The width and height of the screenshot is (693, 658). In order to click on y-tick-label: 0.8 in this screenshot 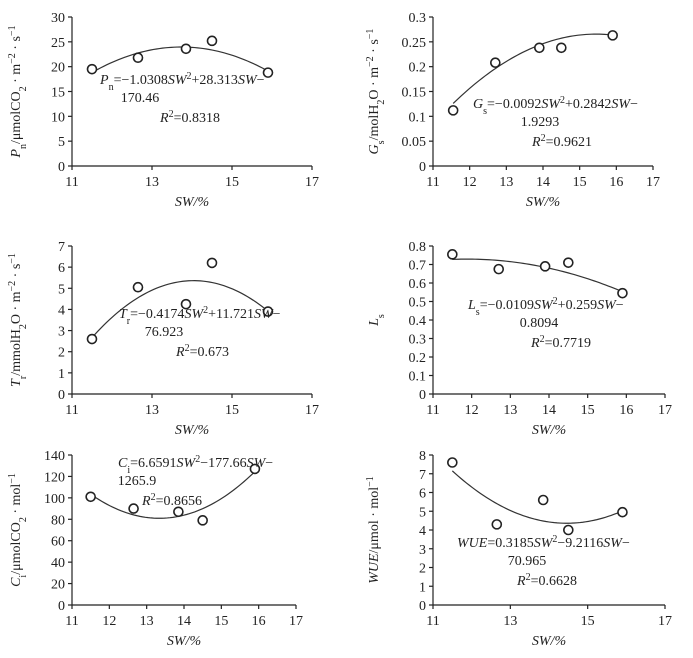, I will do `click(418, 247)`.